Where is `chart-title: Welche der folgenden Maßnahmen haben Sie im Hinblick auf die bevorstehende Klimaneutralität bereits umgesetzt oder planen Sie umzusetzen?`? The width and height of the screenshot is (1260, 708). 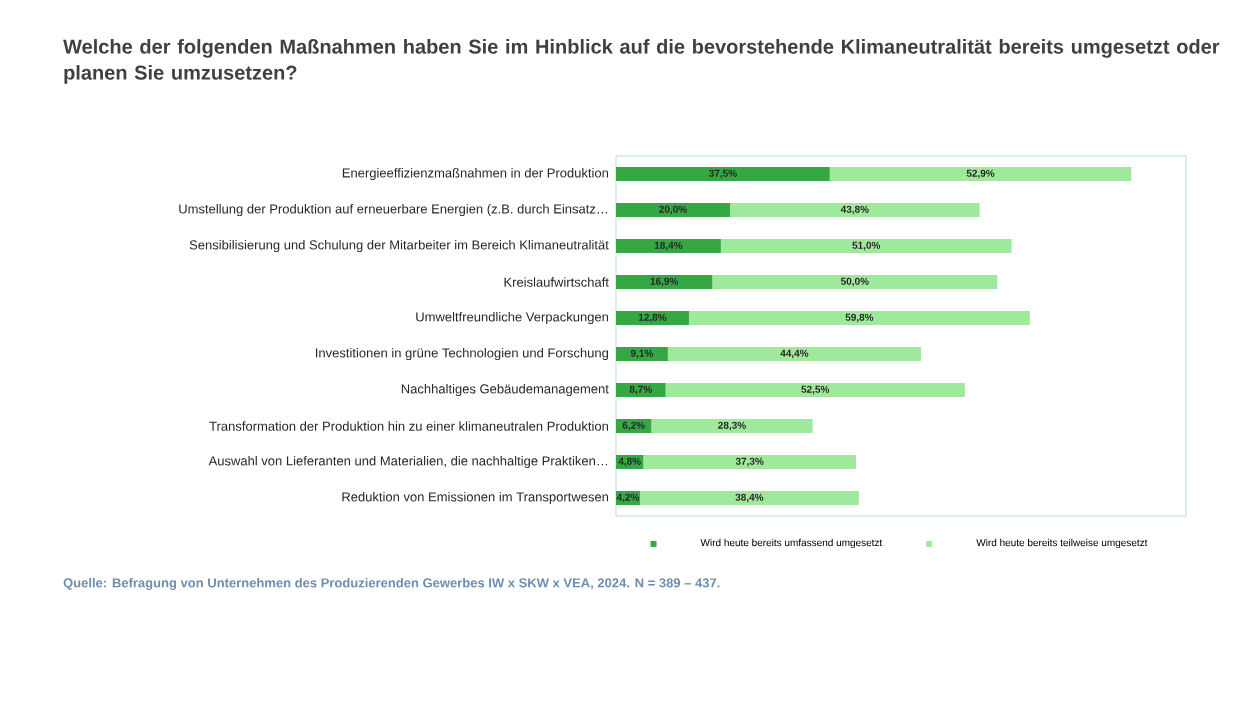
chart-title: Welche der folgenden Maßnahmen haben Sie im Hinblick auf die bevorstehende Klimaneutralität bereits umgesetzt oder planen Sie umzusetzen? is located at coordinates (641, 61).